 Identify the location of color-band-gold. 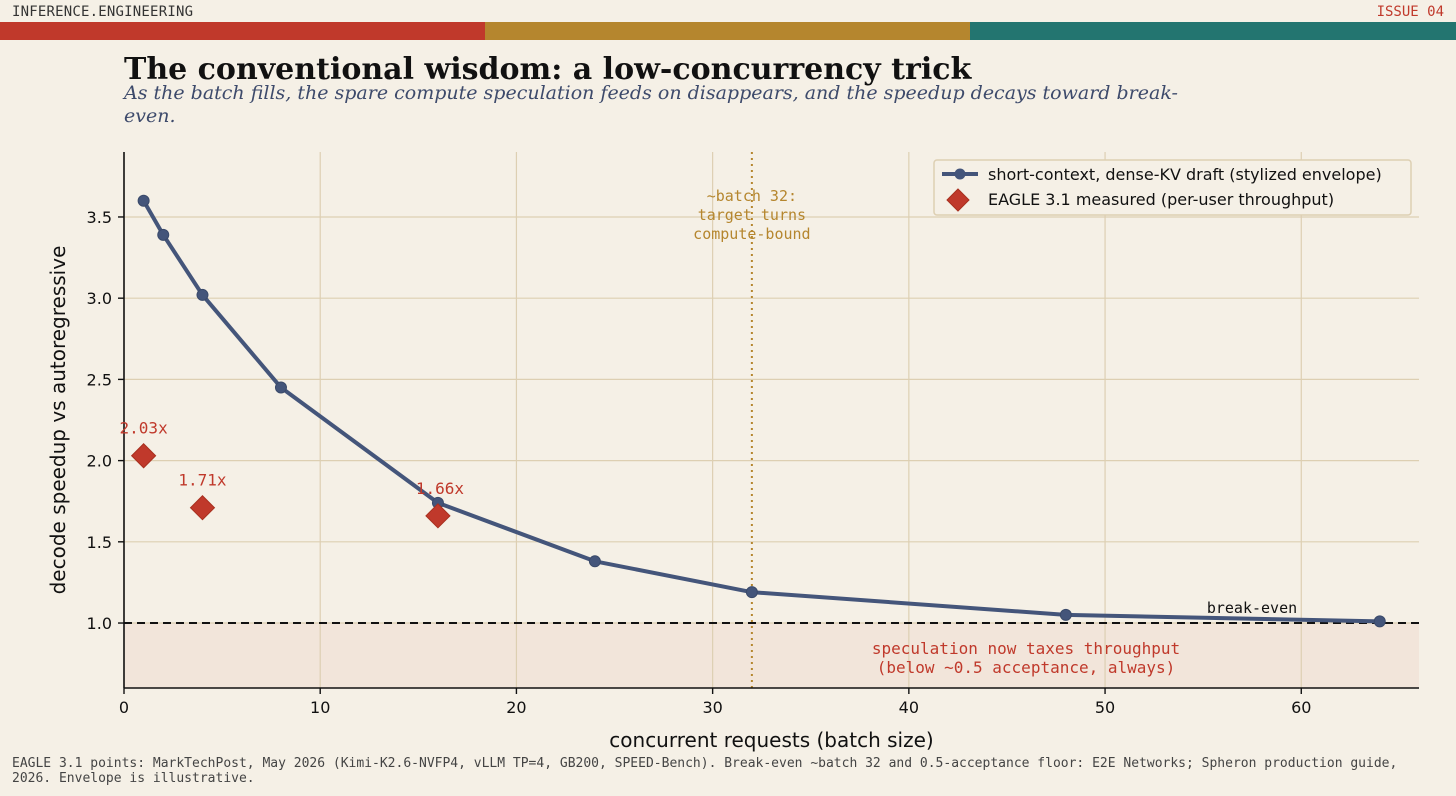
(727, 31).